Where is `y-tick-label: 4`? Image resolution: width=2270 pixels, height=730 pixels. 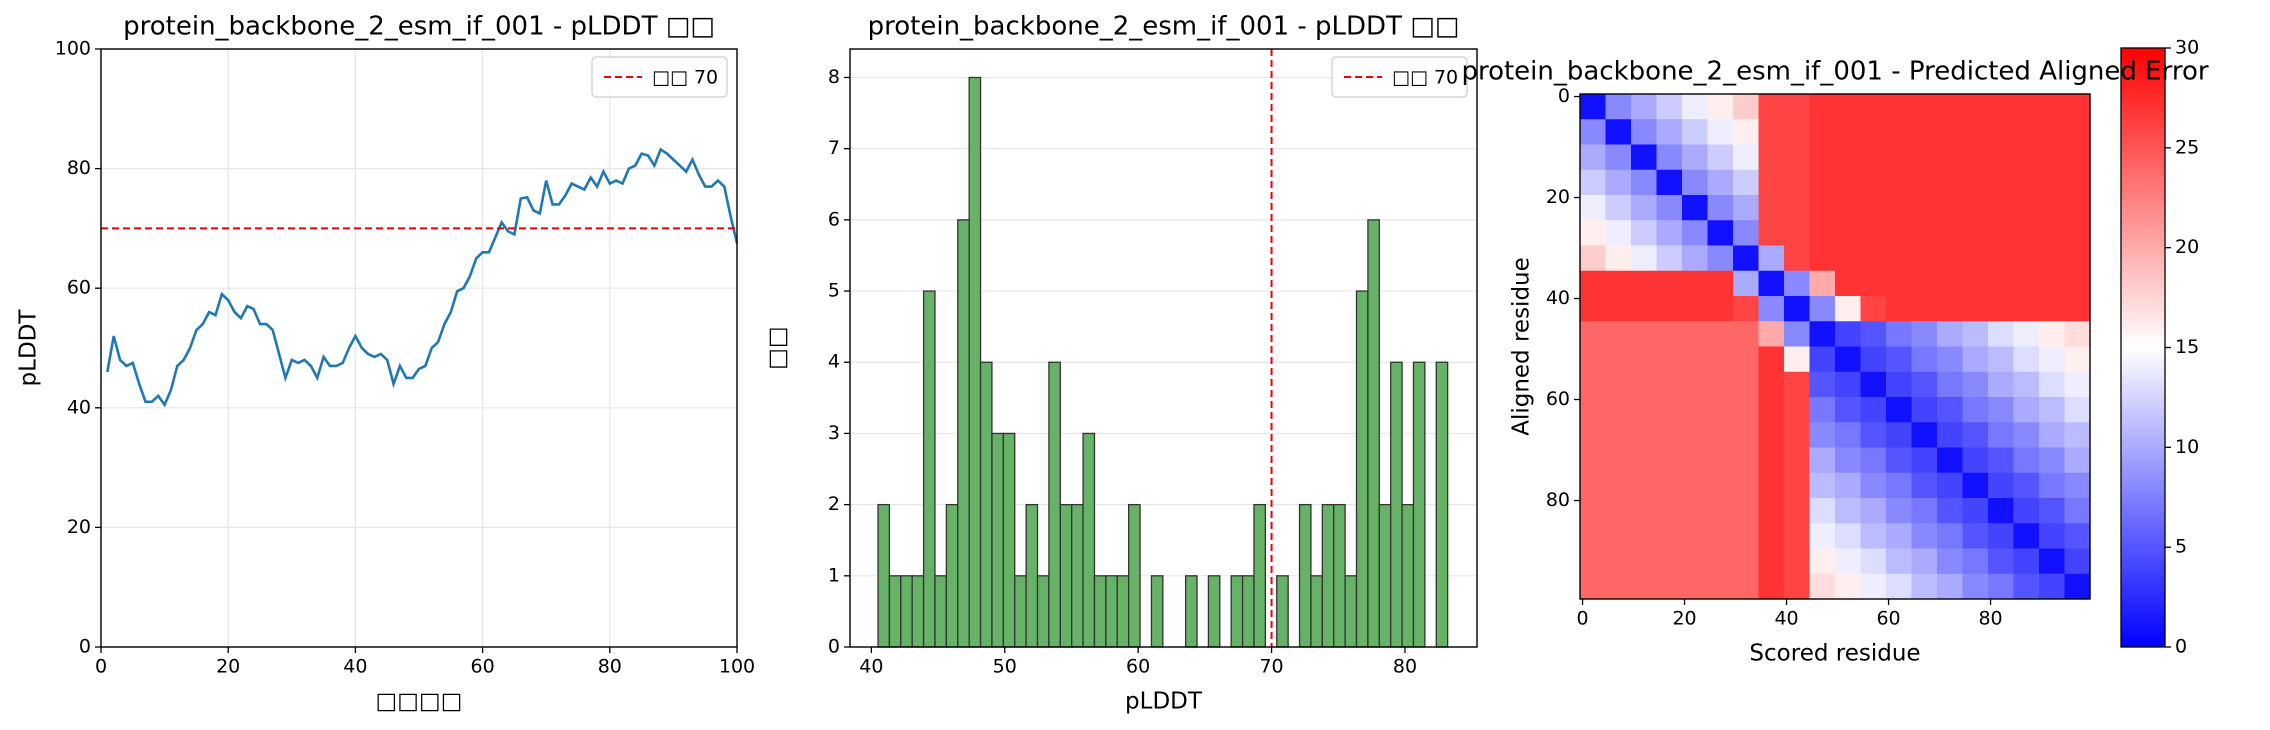 y-tick-label: 4 is located at coordinates (834, 362).